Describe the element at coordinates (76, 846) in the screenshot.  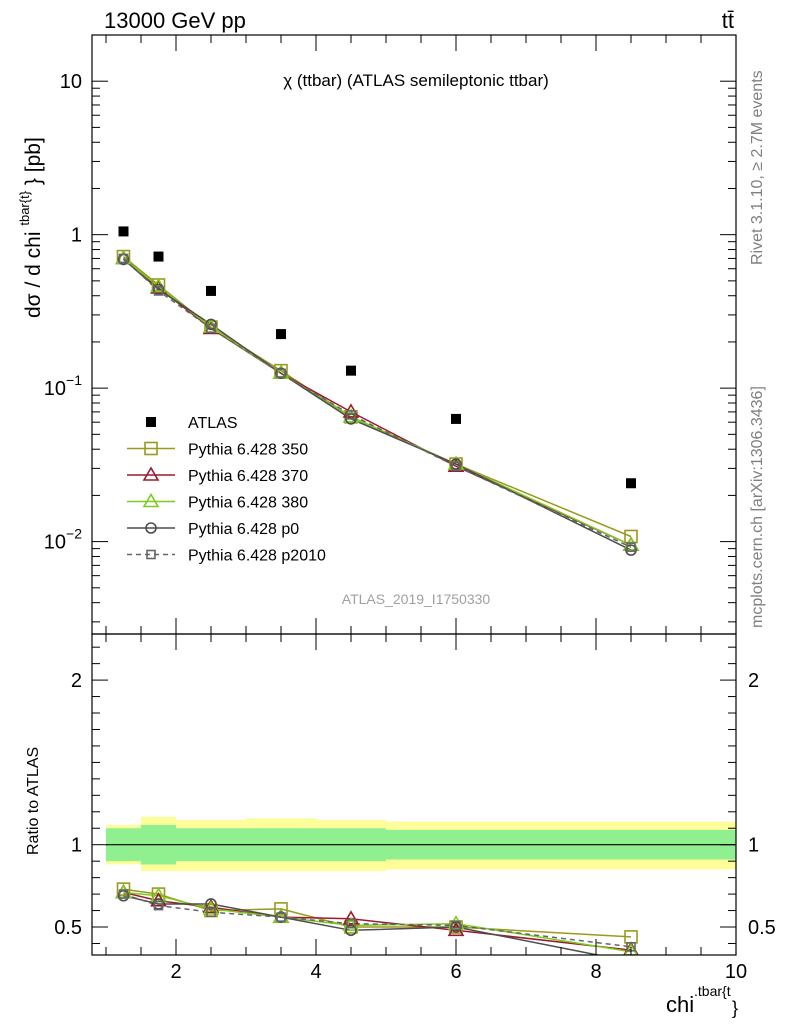
I see `ratio-y-tick-label: 1` at that location.